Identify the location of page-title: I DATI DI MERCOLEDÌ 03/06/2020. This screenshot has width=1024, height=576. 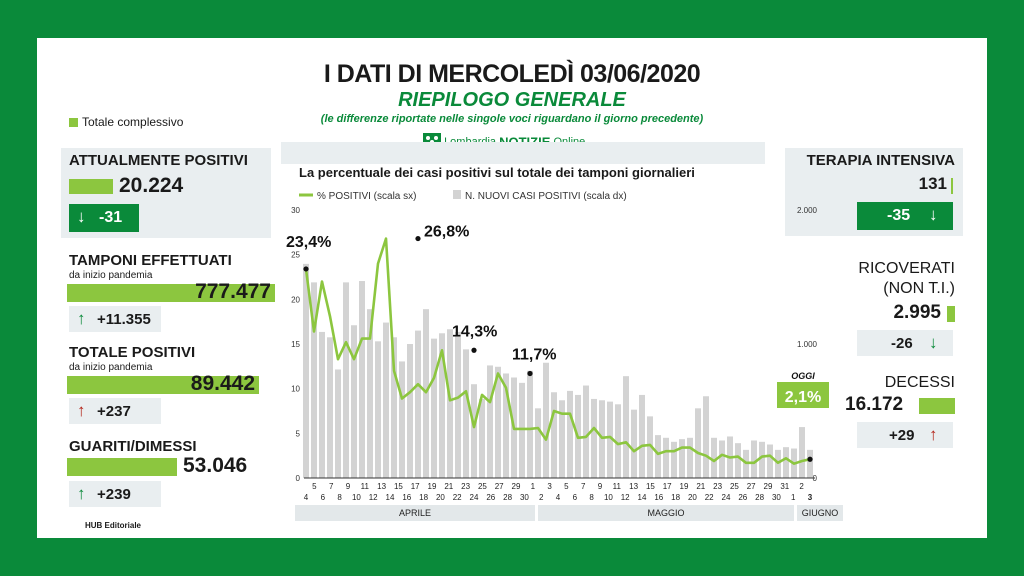
(512, 74).